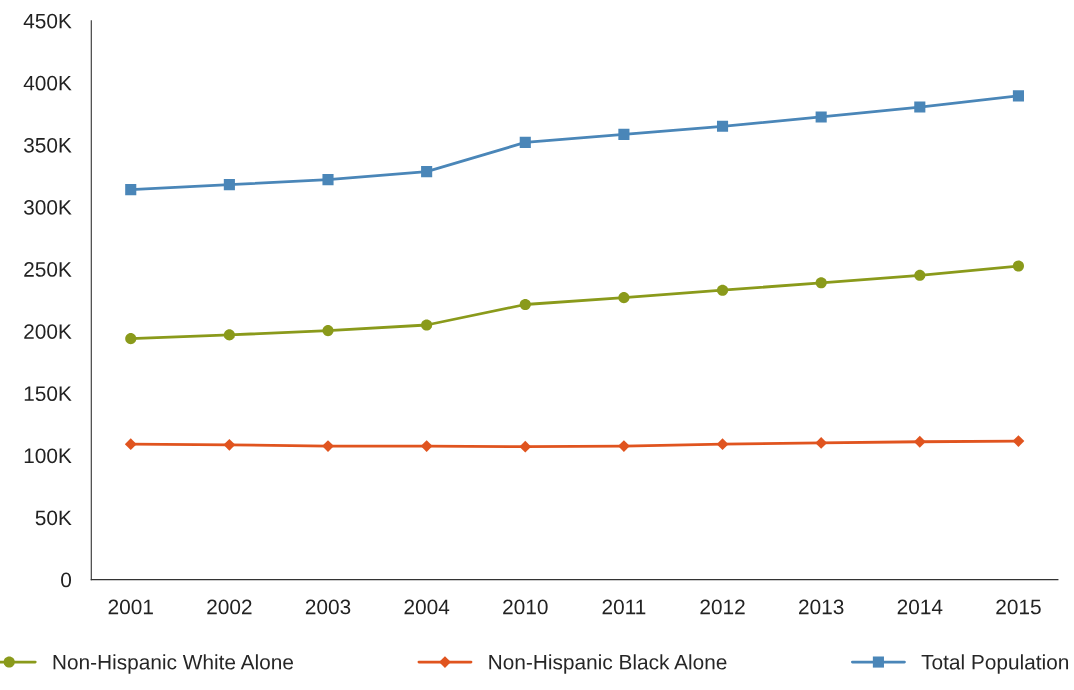 The width and height of the screenshot is (1074, 690). What do you see at coordinates (821, 607) in the screenshot?
I see `x-tick-label: 2013` at bounding box center [821, 607].